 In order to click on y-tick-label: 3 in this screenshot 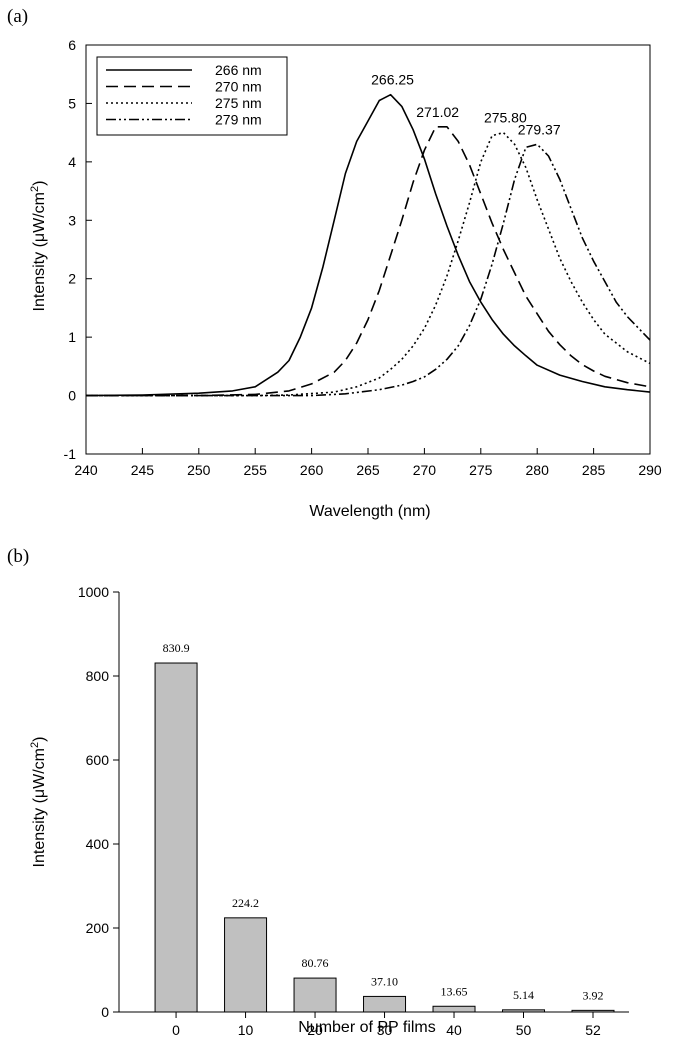, I will do `click(72, 220)`.